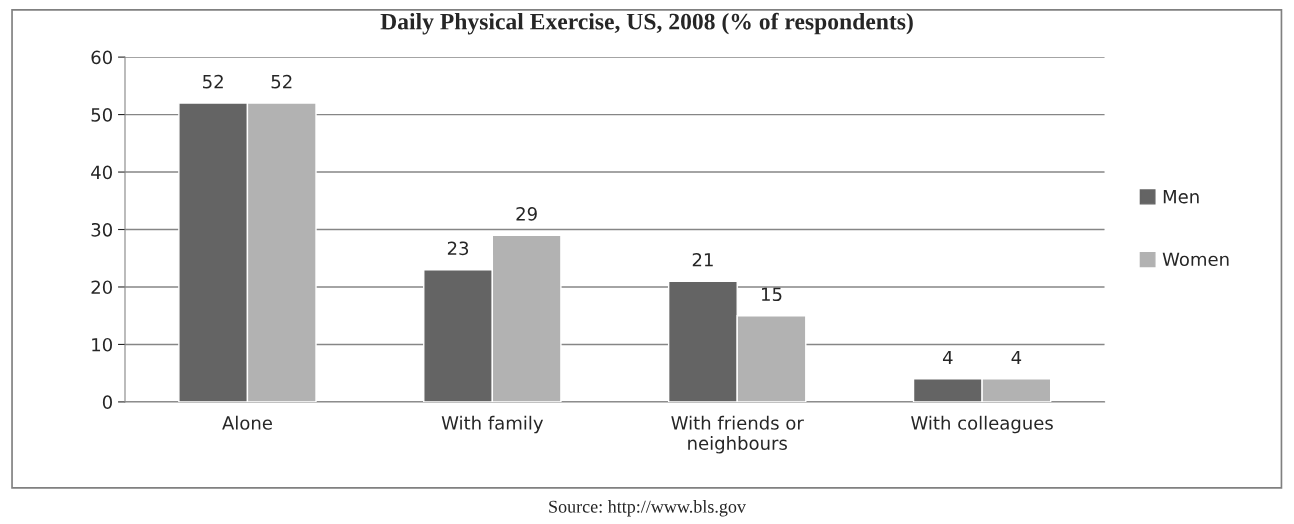 This screenshot has width=1294, height=524. I want to click on data-label: 15, so click(772, 294).